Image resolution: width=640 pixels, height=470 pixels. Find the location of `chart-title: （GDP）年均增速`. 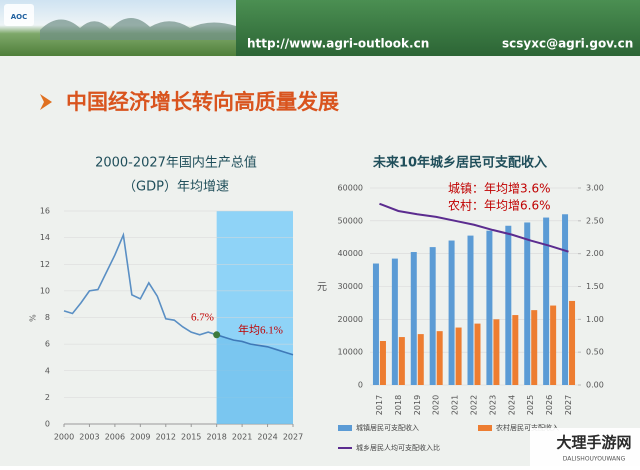

chart-title: （GDP）年均增速 is located at coordinates (176, 187).